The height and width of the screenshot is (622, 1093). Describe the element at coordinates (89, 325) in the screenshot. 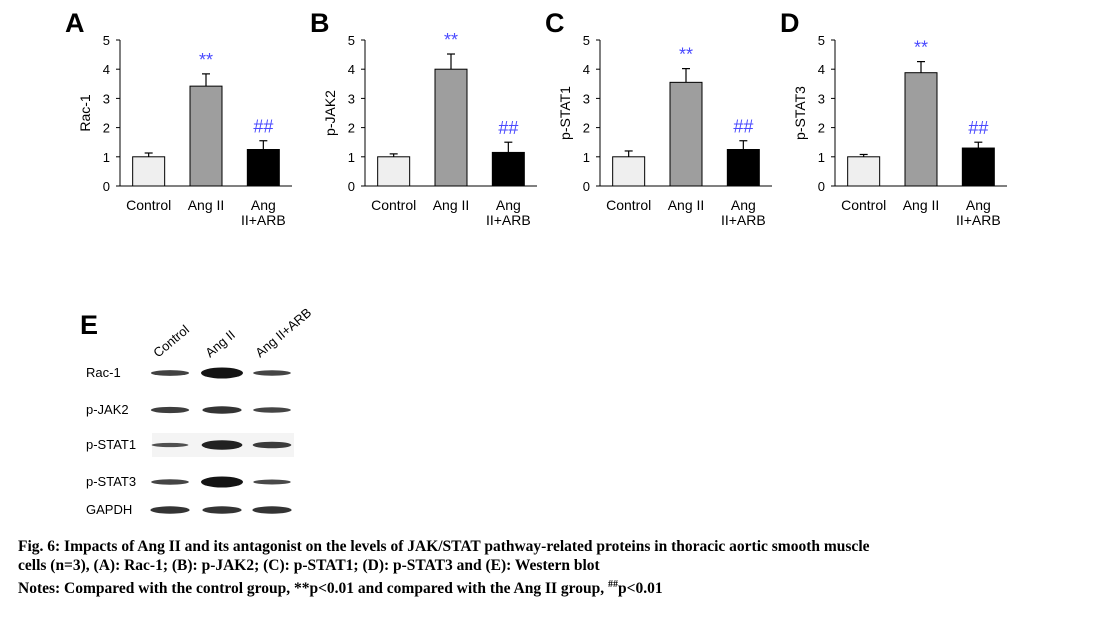

I see `panel-letter: E` at that location.